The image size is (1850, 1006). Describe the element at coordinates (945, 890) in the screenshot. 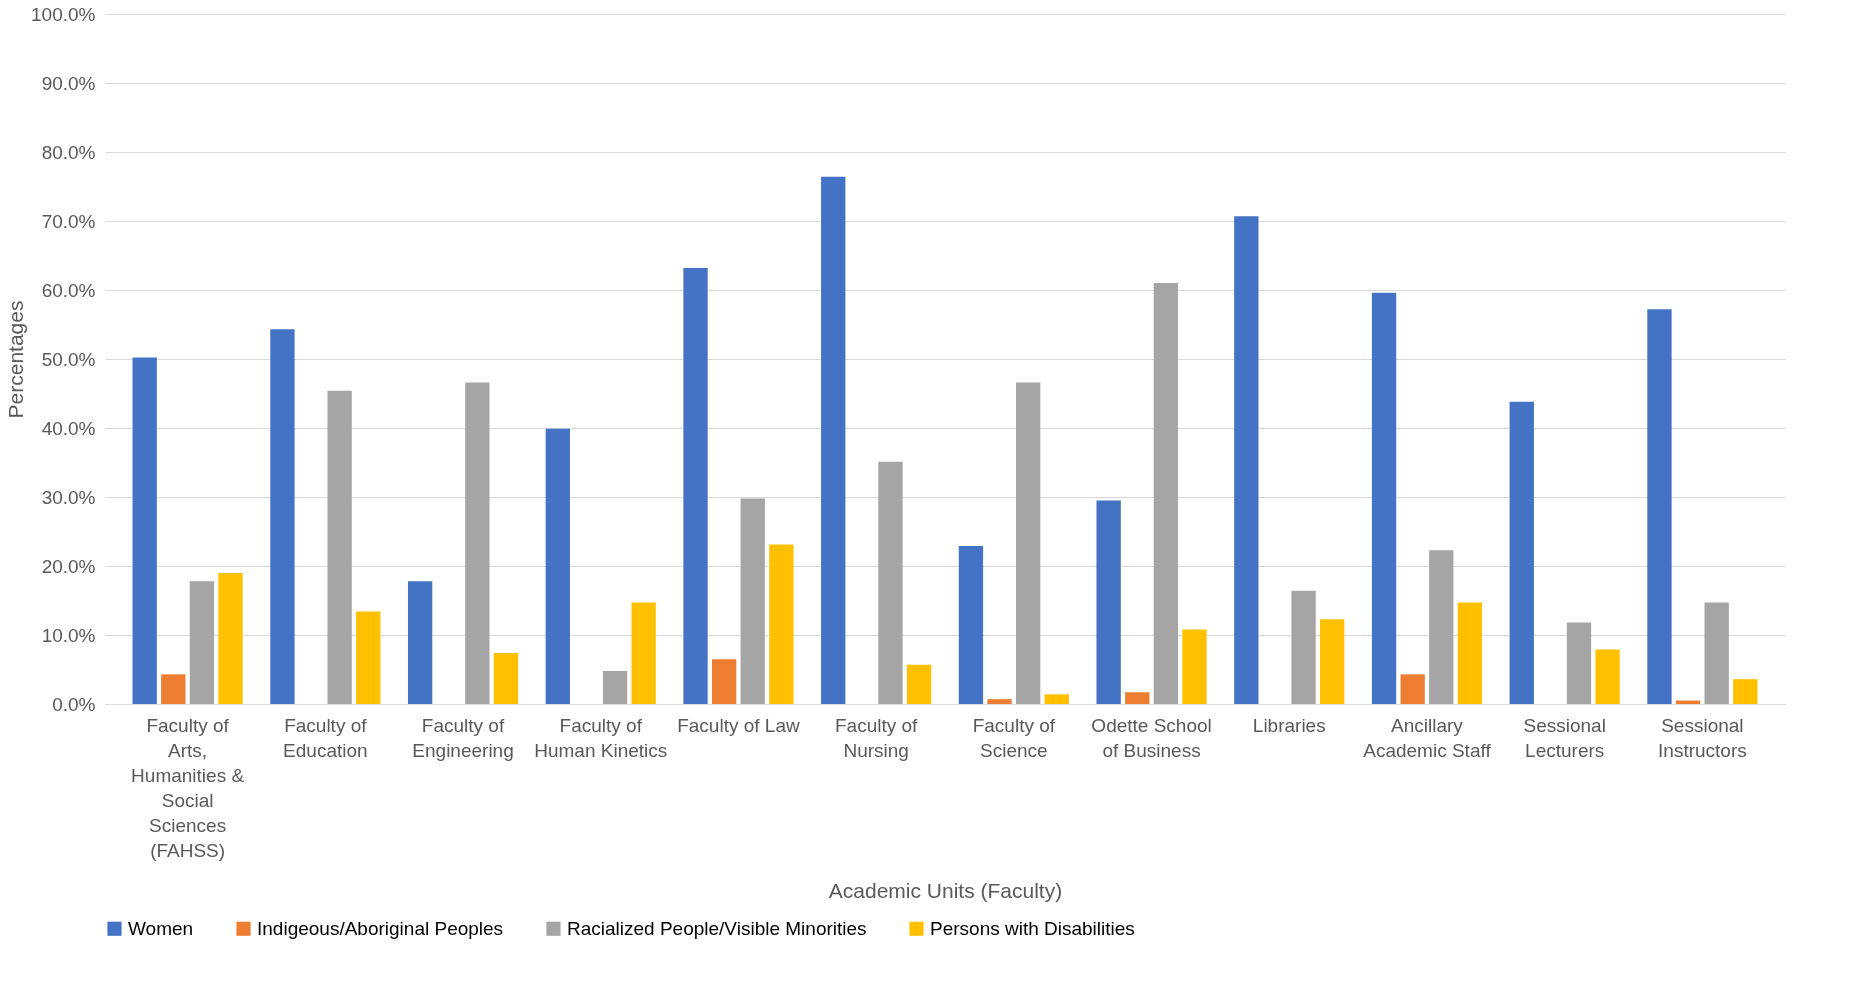

I see `x-axis-title: Academic Units (Faculty)` at that location.